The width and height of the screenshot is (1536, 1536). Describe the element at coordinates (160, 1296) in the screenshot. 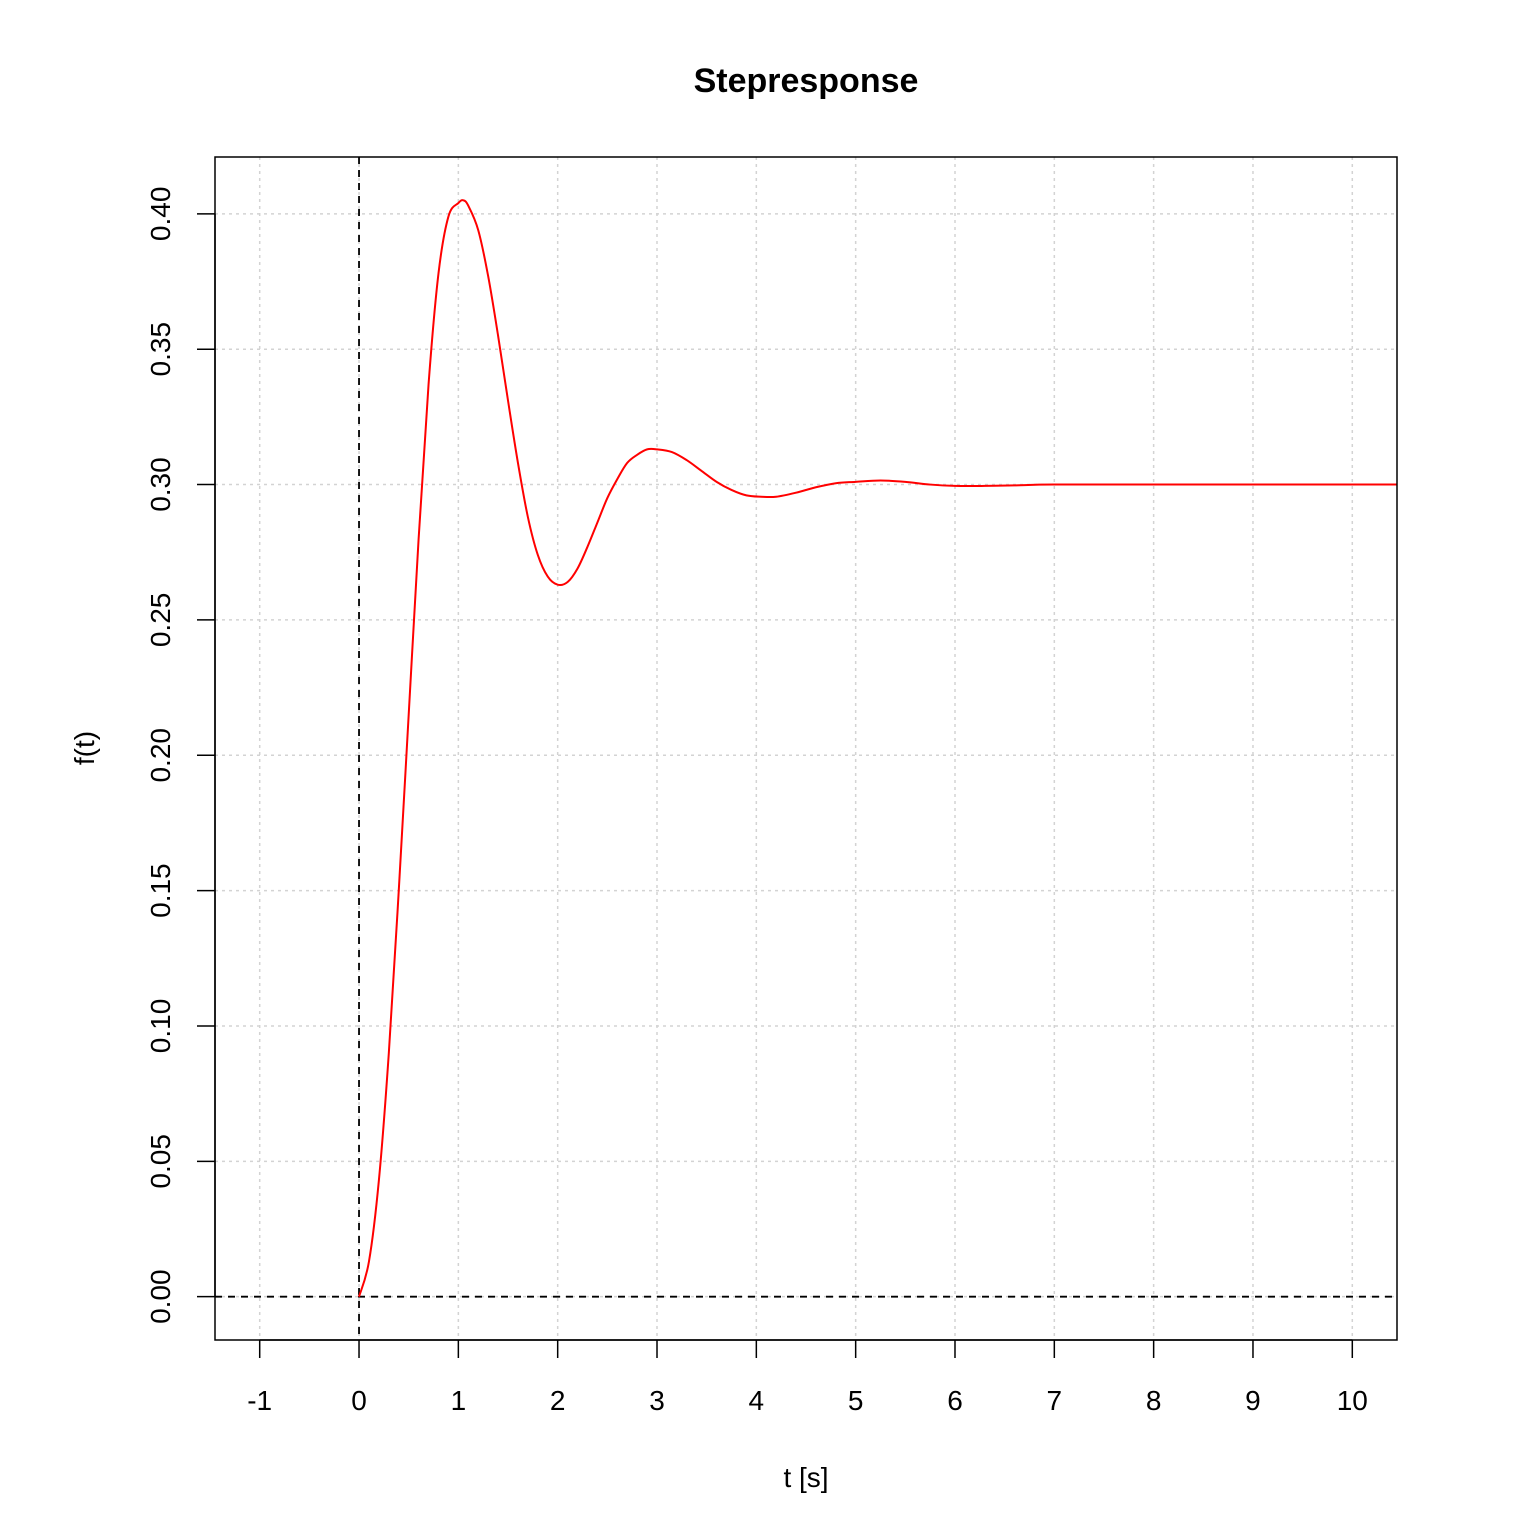

I see `y-tick-label: 0.00` at that location.